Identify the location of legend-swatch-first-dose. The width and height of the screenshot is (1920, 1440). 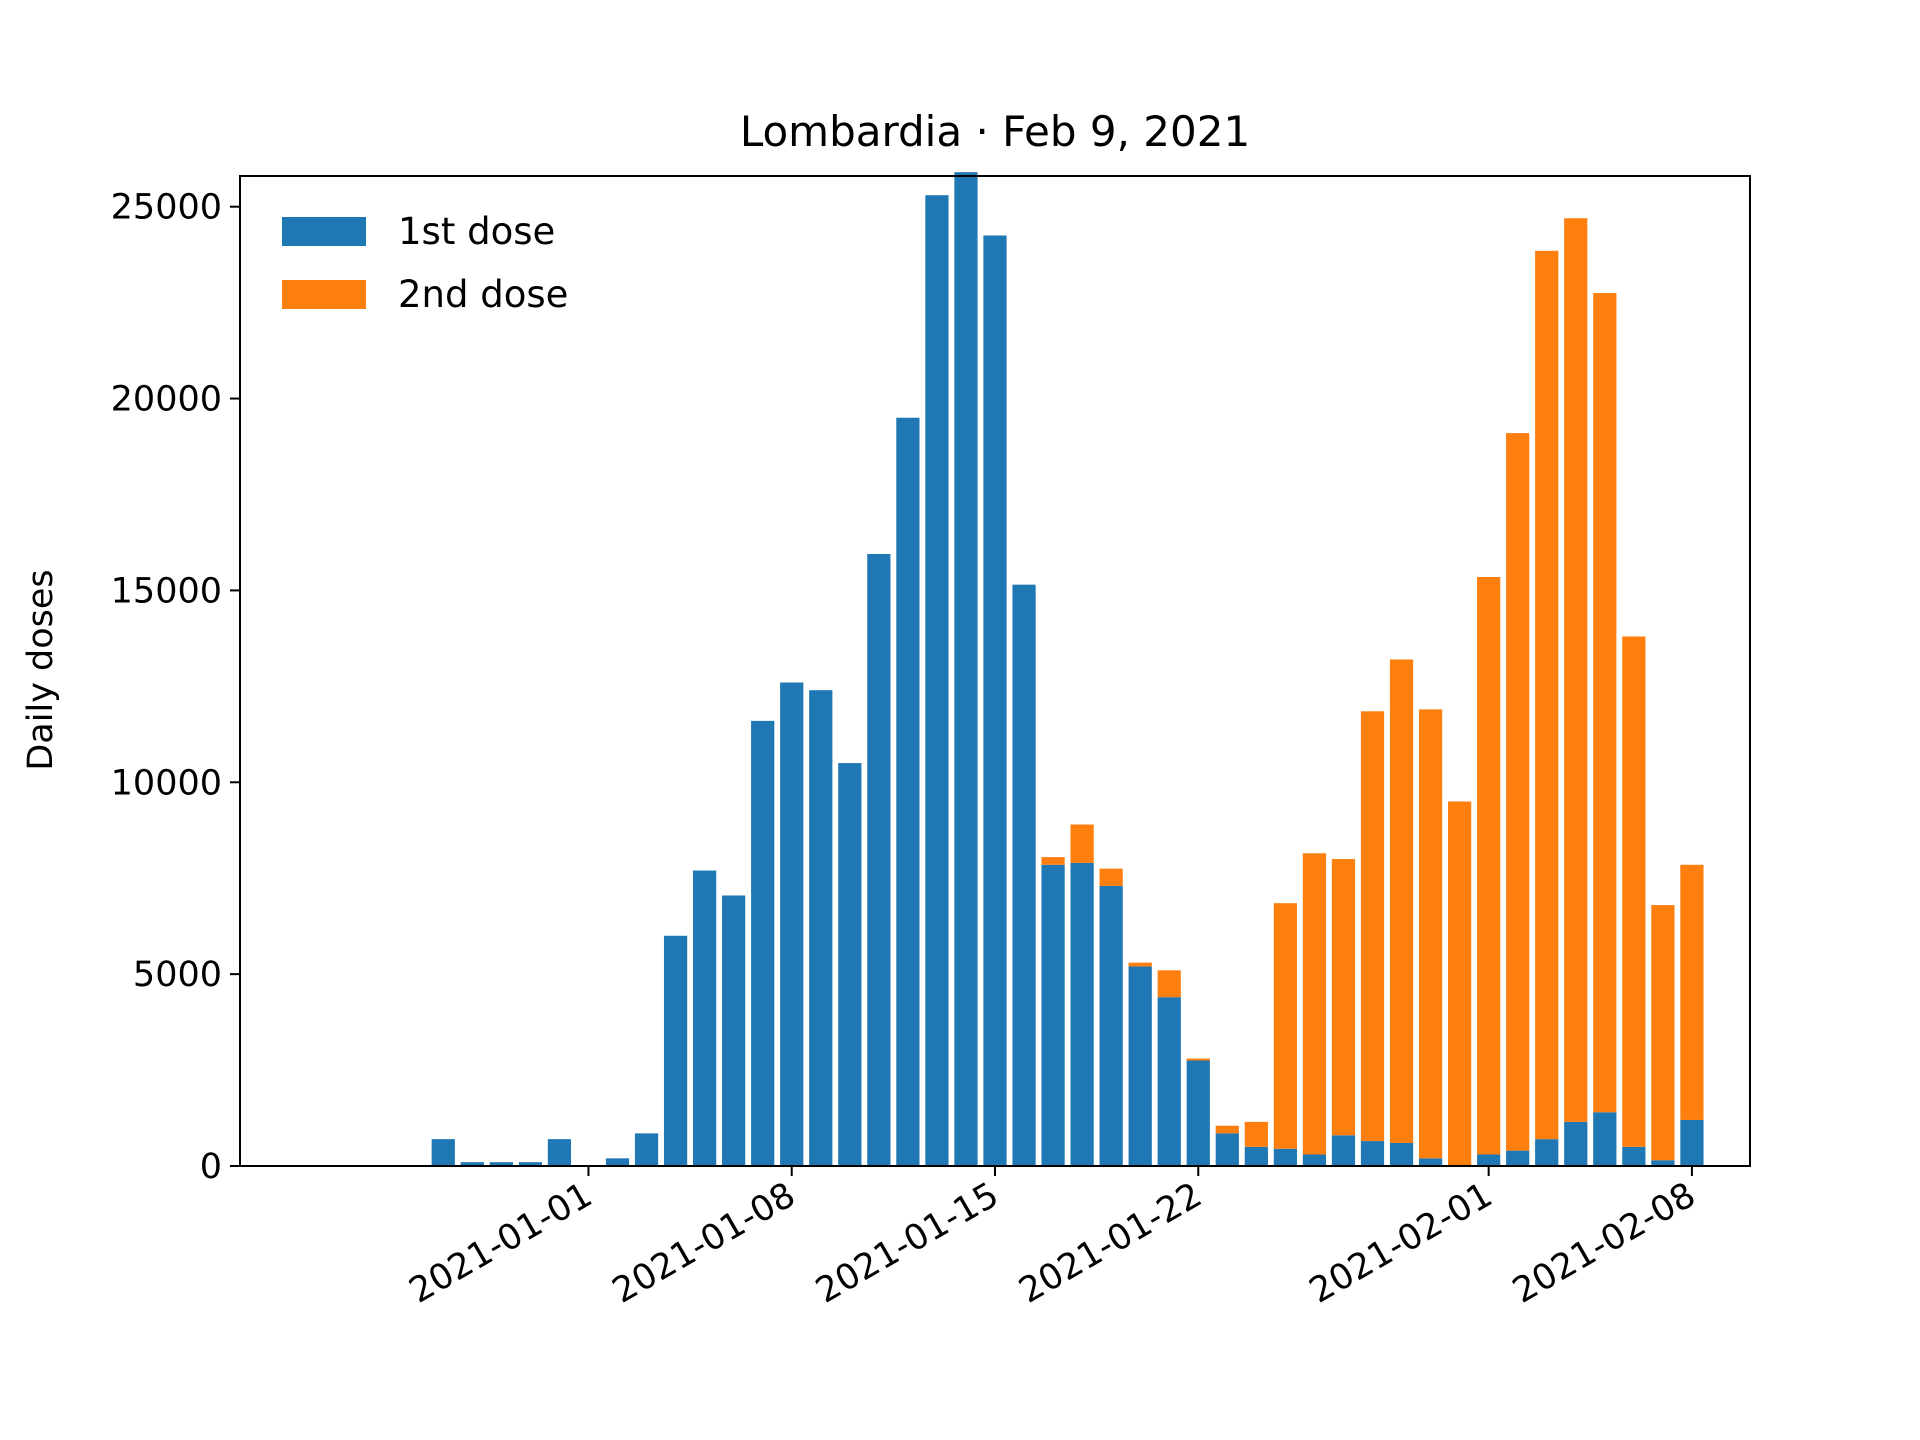
(324, 231).